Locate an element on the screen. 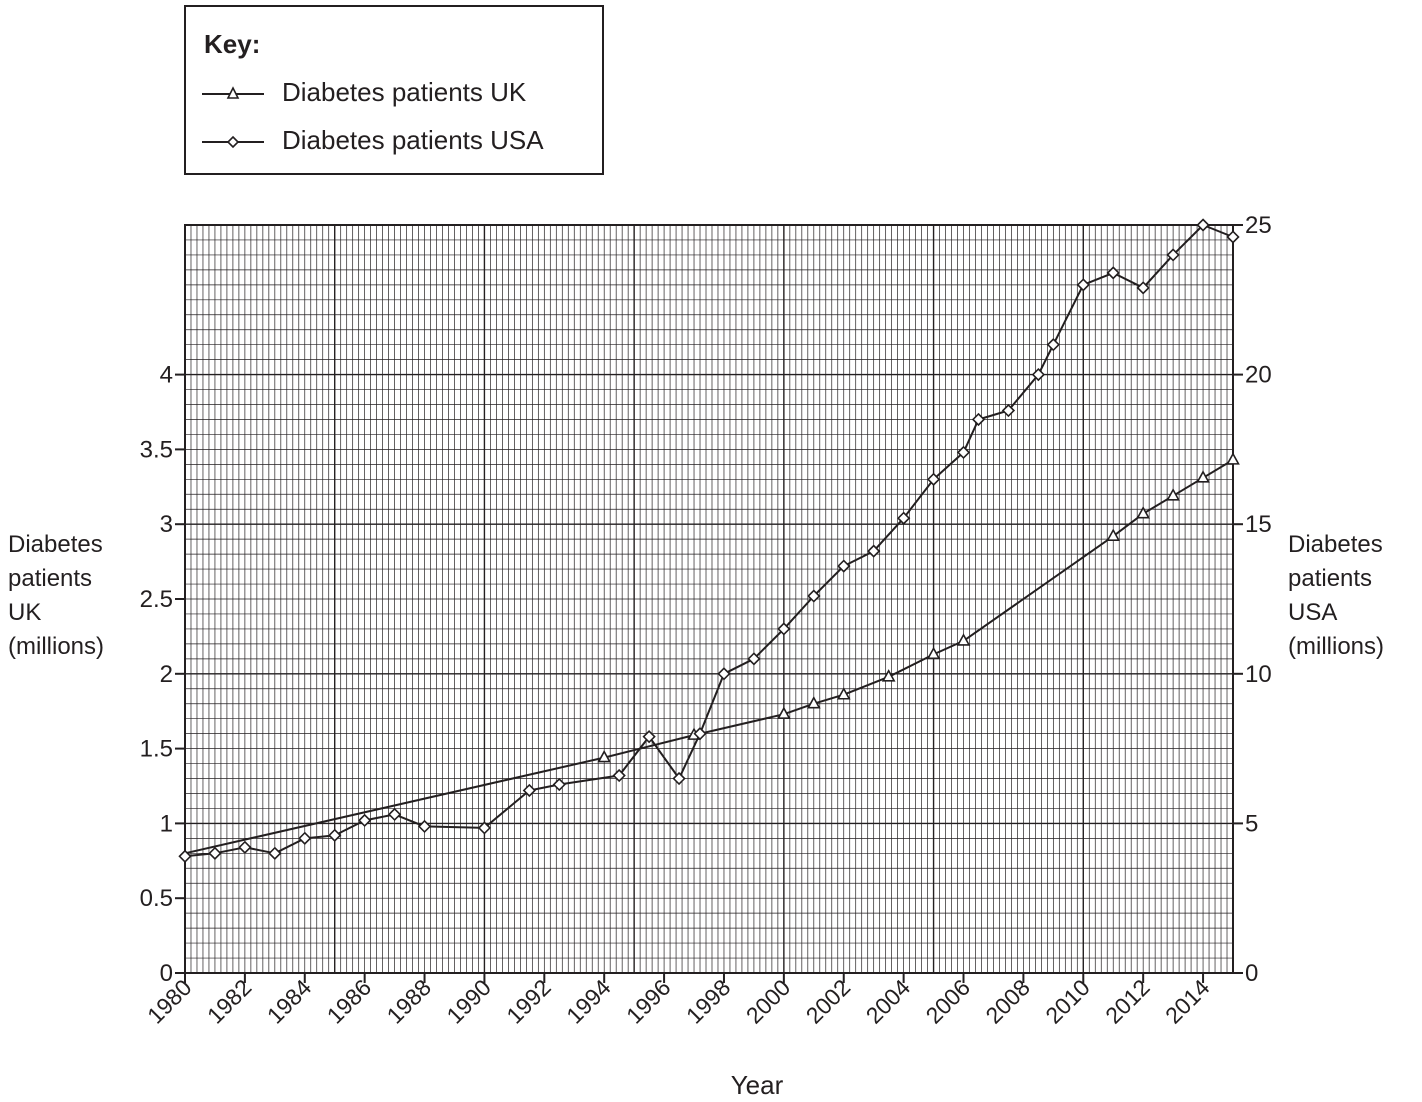  y-left-tick-label: 2.5 is located at coordinates (156, 599).